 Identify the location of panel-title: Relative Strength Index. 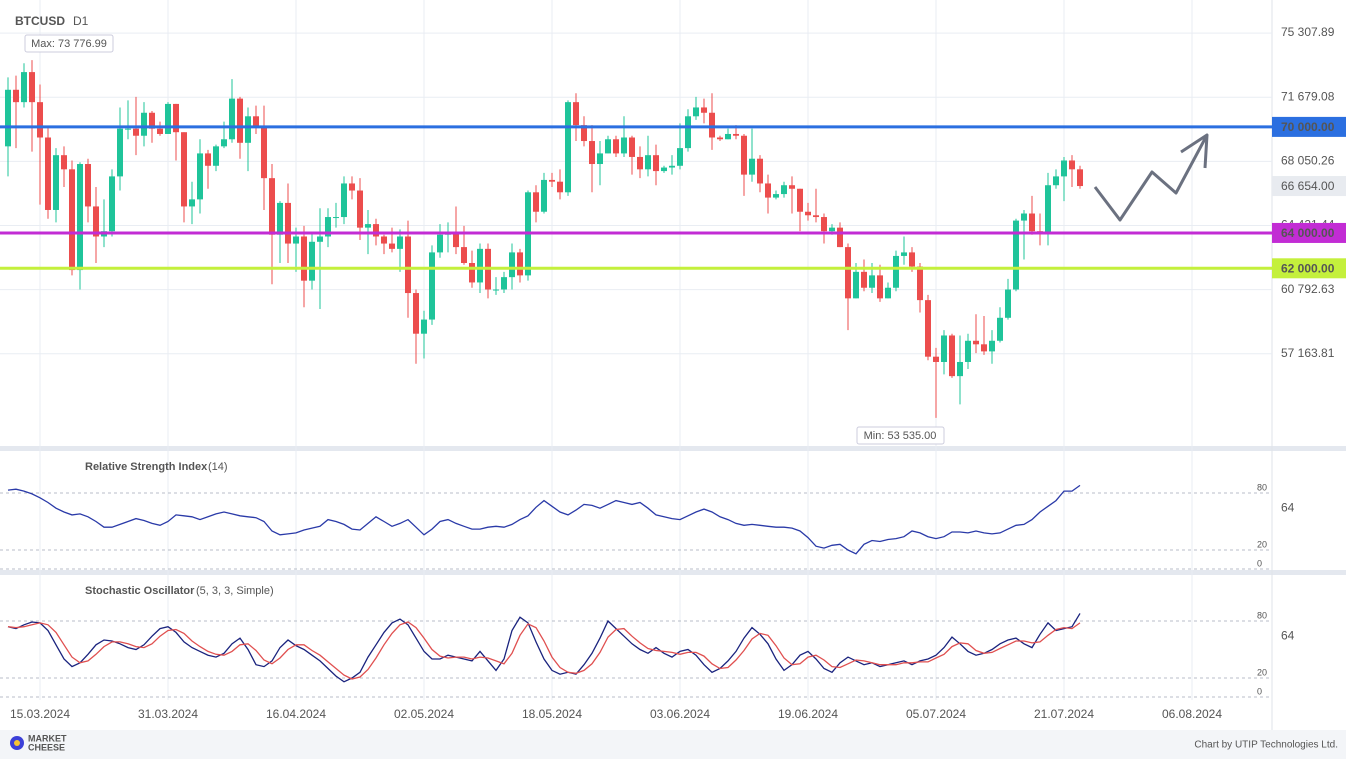
(146, 467).